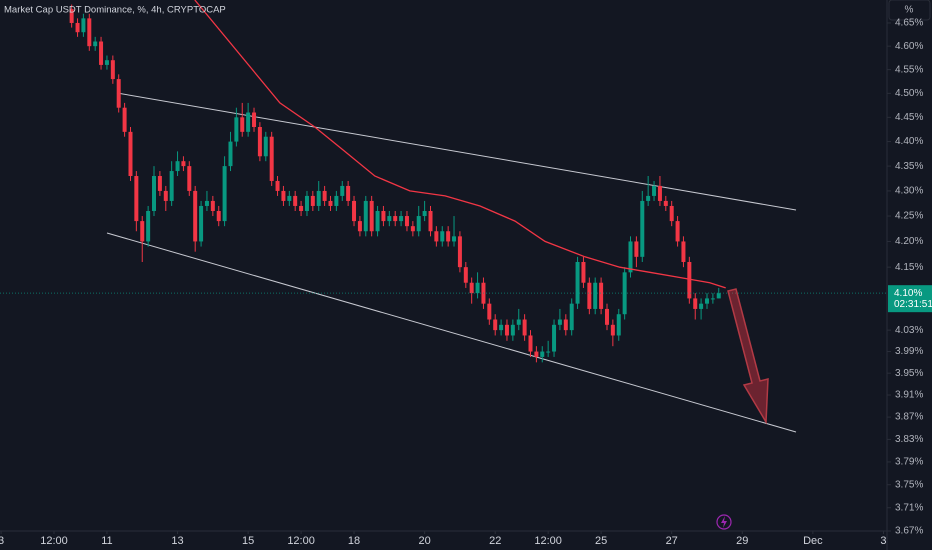 This screenshot has width=932, height=550. I want to click on y-tick-label: 3.99%, so click(909, 351).